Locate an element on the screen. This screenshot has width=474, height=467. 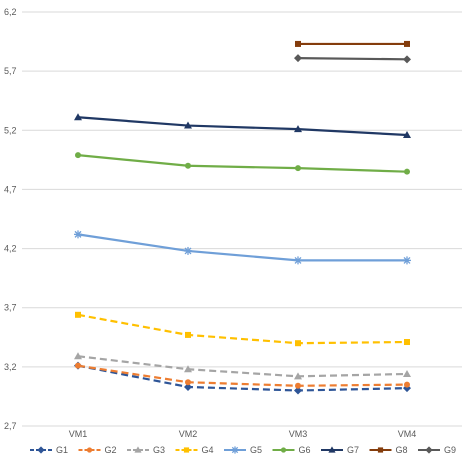
legend-label: G9 is located at coordinates (450, 450).